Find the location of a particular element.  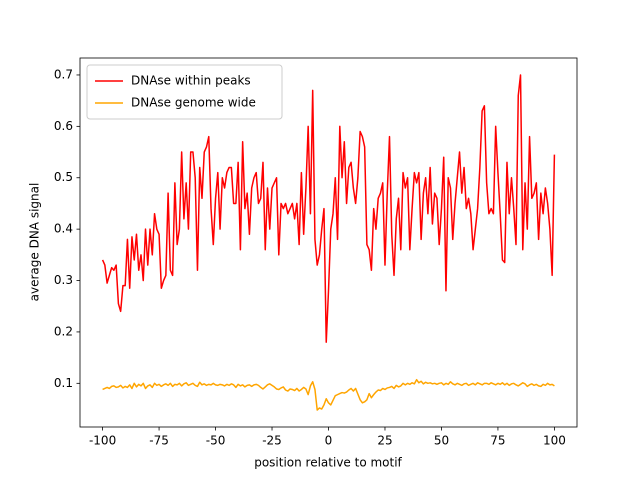

y-tick-label: 0.3 is located at coordinates (63, 280).